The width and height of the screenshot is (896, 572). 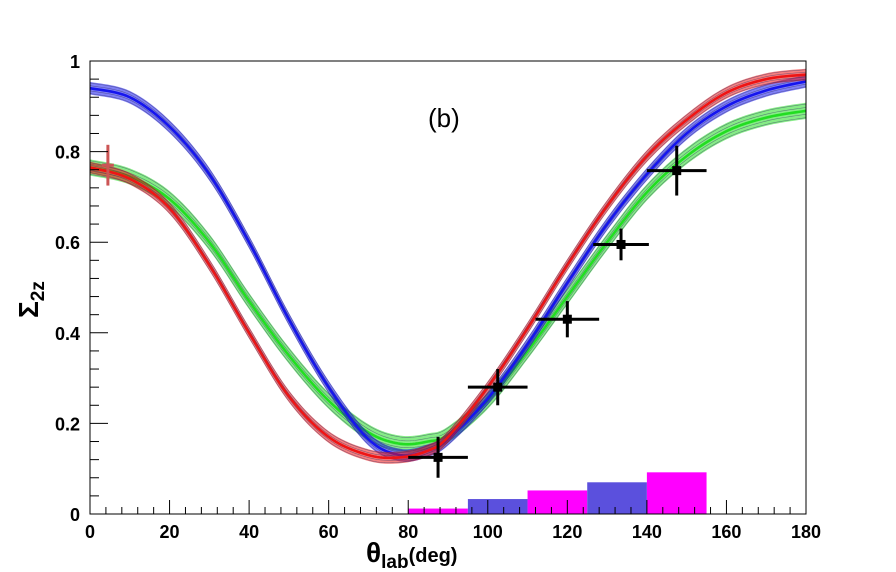 I want to click on x-axis-title-symbol: θ, so click(x=373, y=552).